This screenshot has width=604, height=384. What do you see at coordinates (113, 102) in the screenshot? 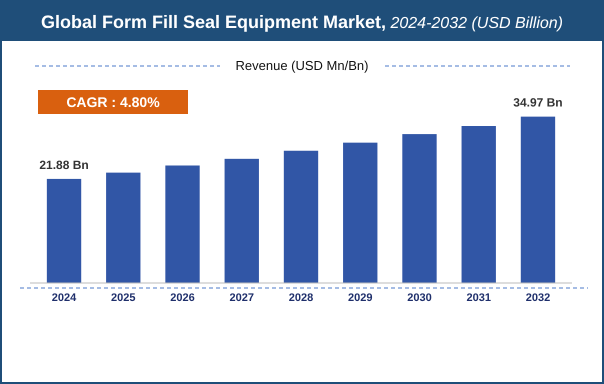
I see `text: CAGR : 4.80%` at bounding box center [113, 102].